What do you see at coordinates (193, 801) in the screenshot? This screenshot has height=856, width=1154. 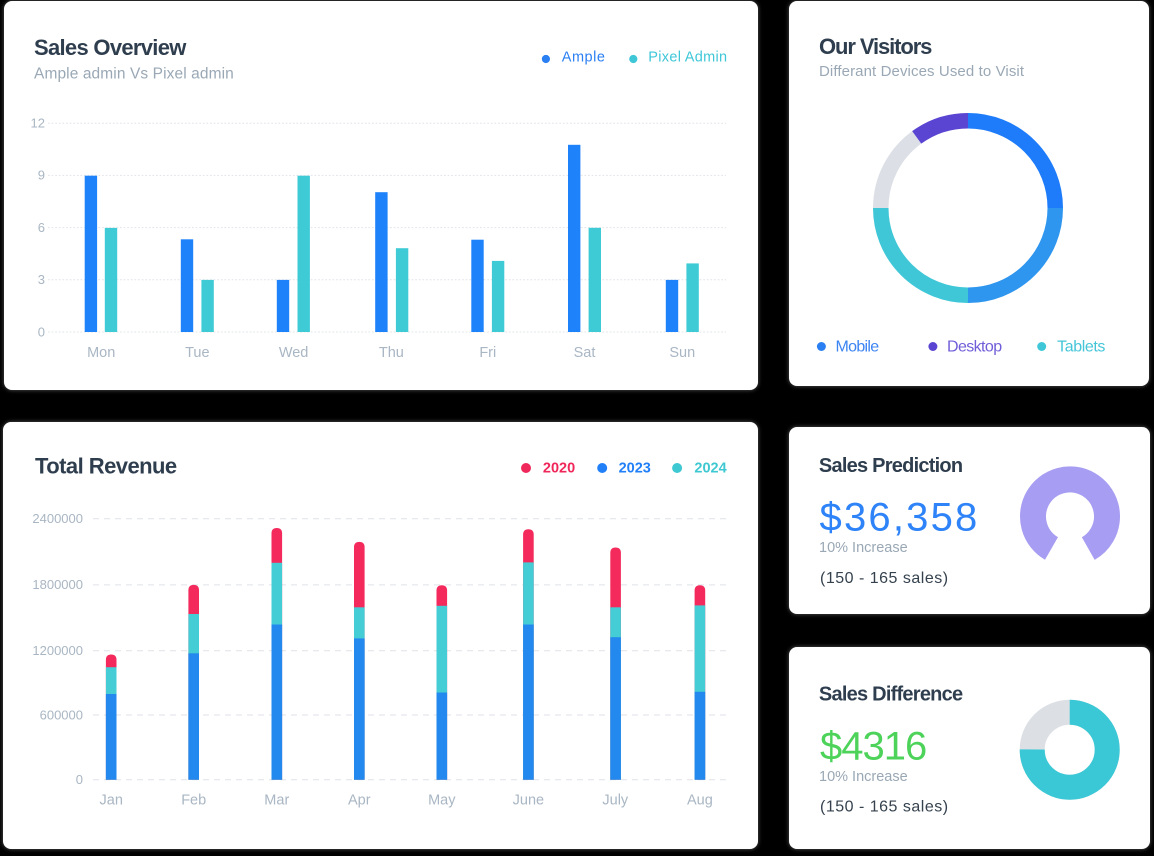 I see `svg-text: Feb` at bounding box center [193, 801].